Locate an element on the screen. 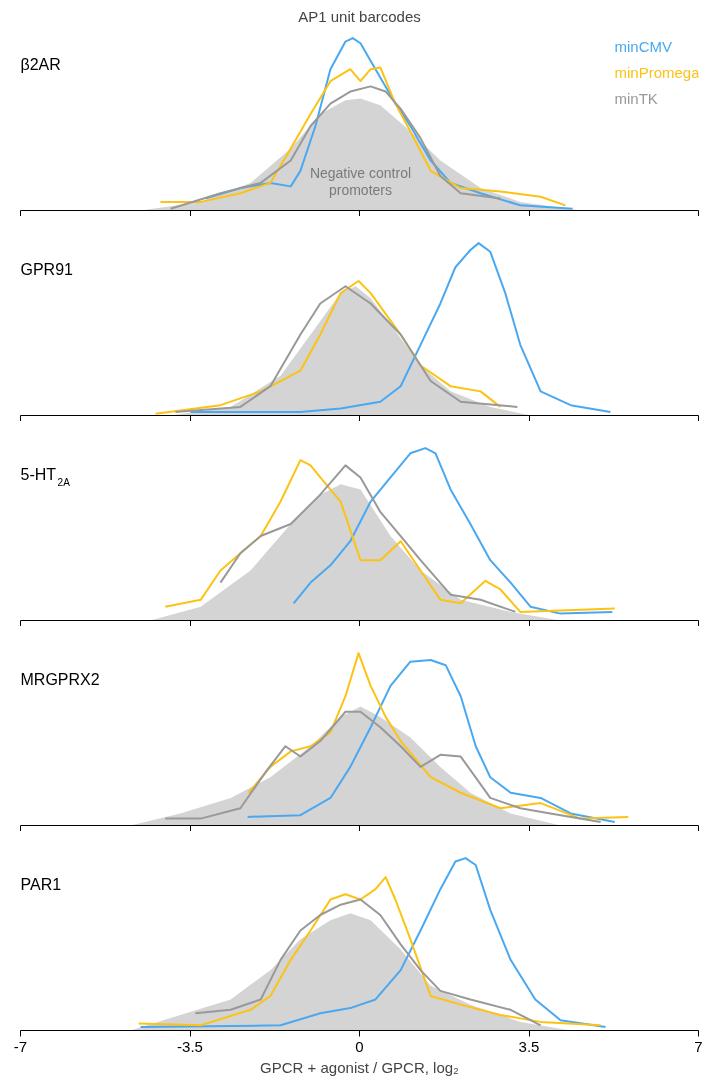 The width and height of the screenshot is (703, 1080). text: minTK is located at coordinates (636, 99).